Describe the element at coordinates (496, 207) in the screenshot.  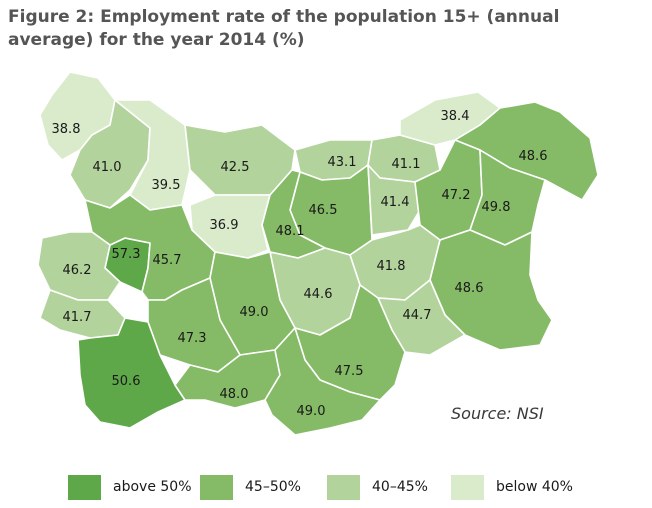
I see `region-value-label: 49.8` at that location.